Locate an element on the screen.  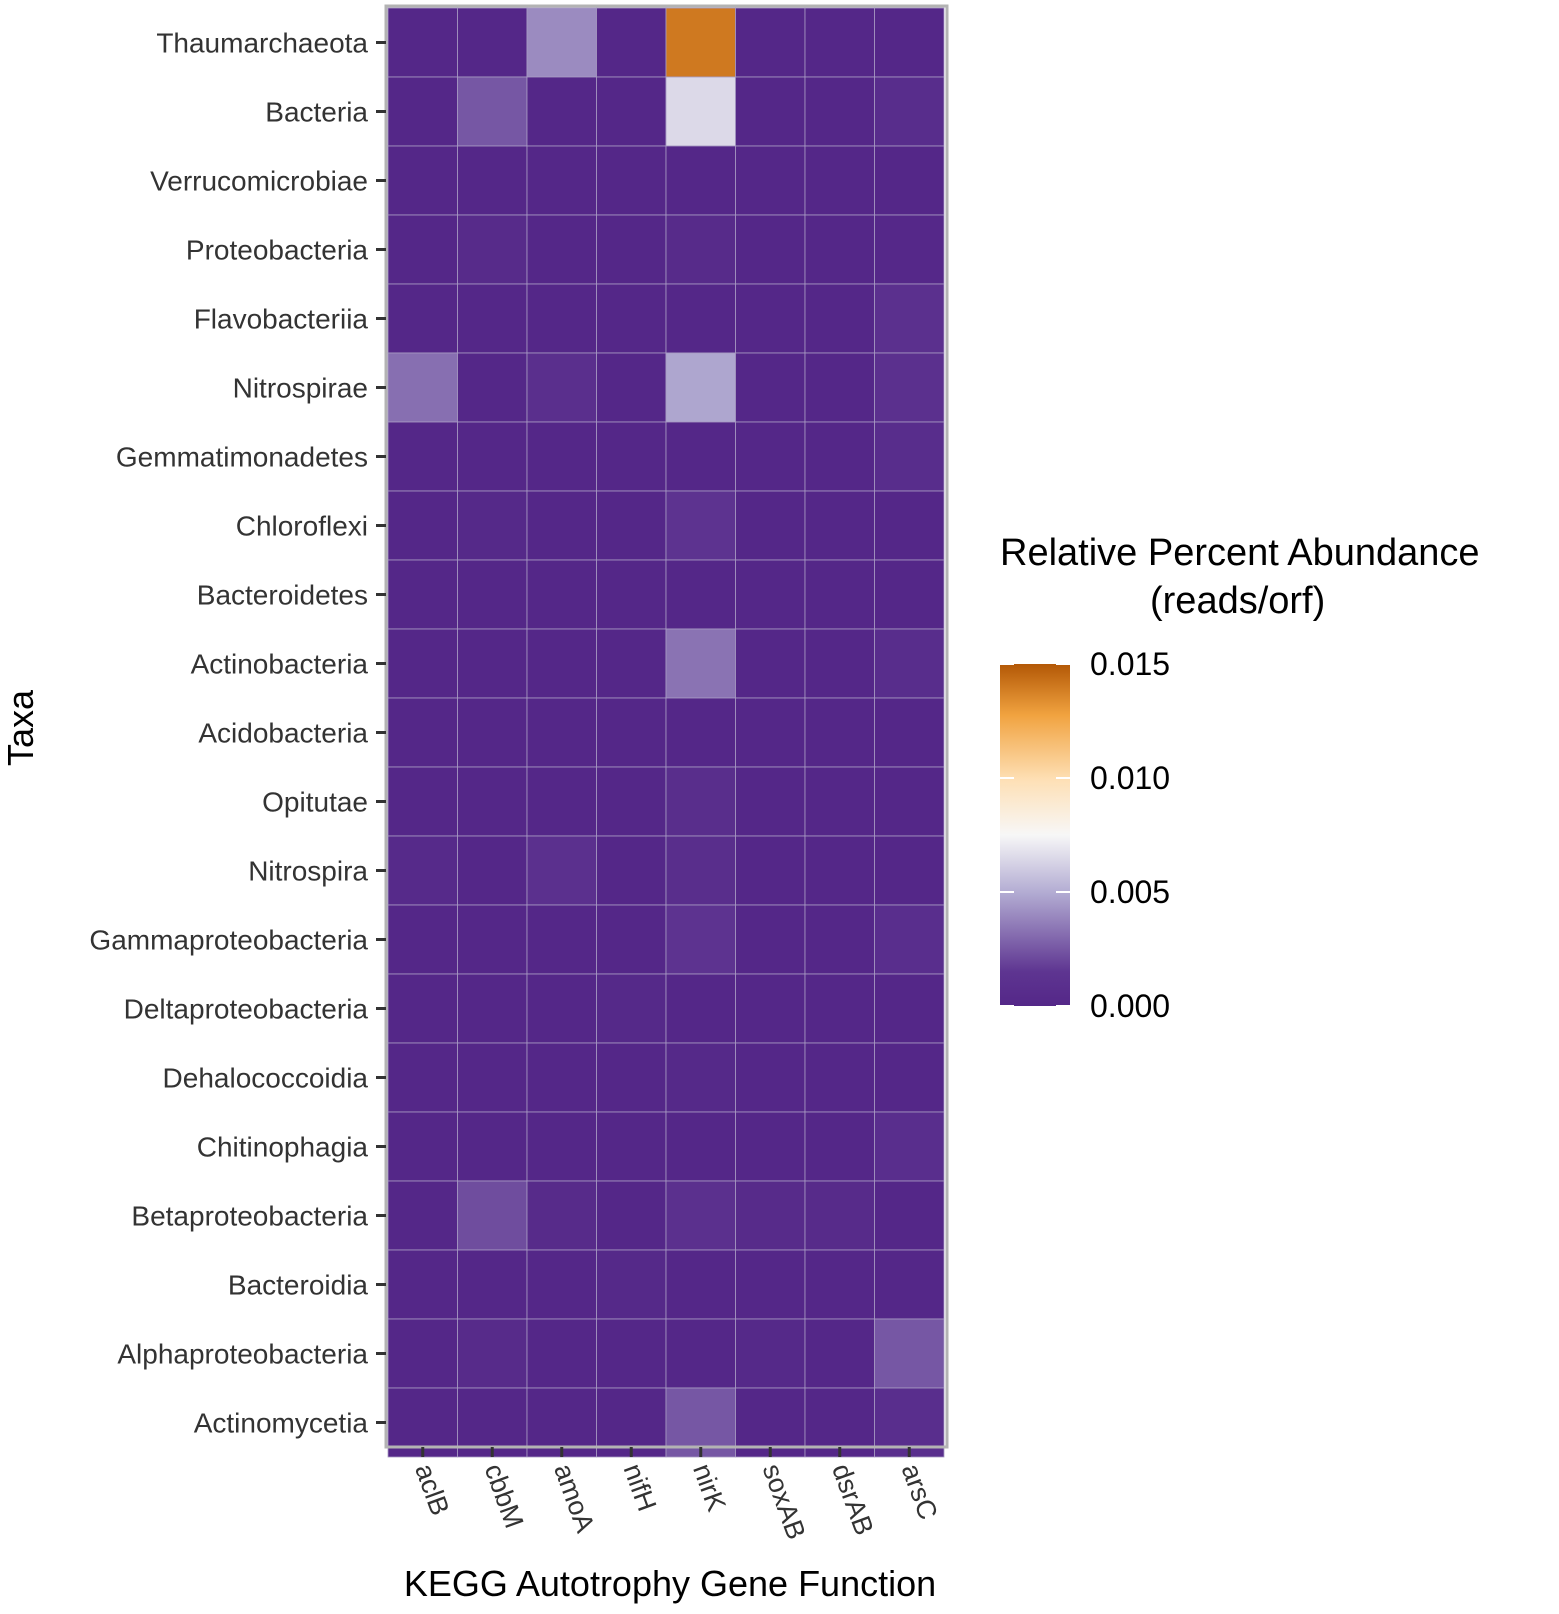
y-tick-label: Bacteroidetes is located at coordinates (282, 595).